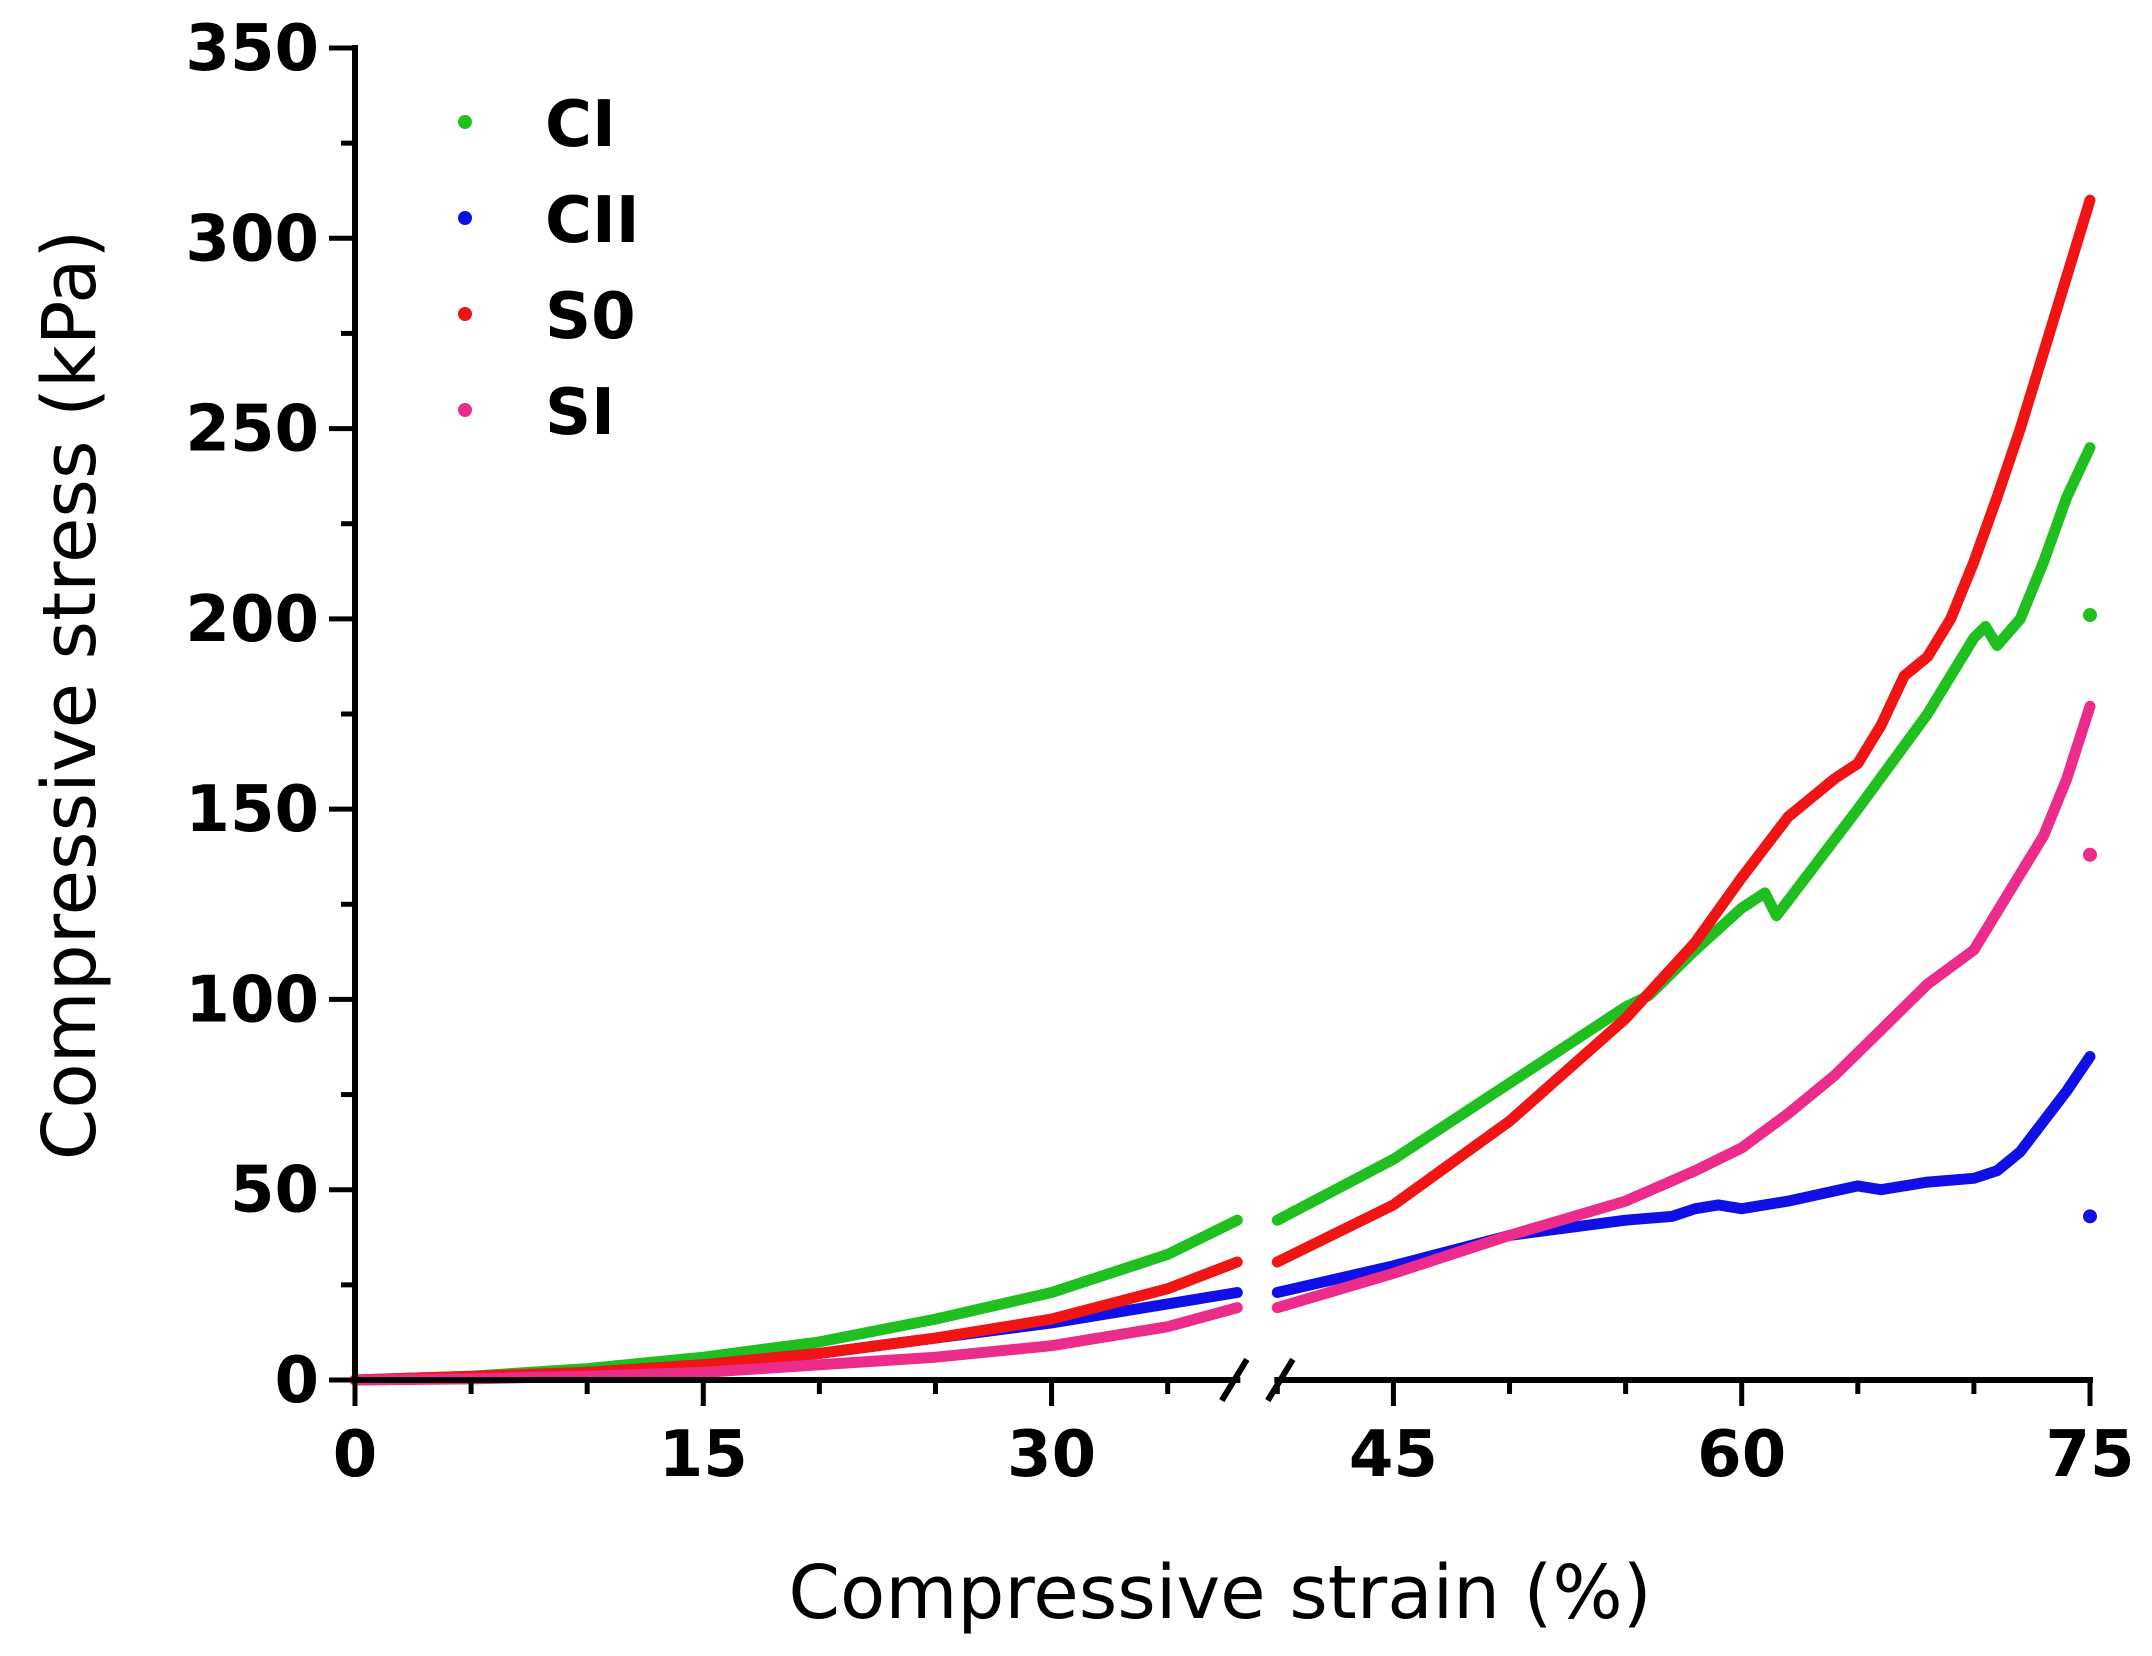 The width and height of the screenshot is (2152, 1656). What do you see at coordinates (252, 49) in the screenshot?
I see `y-tick-label: 350` at bounding box center [252, 49].